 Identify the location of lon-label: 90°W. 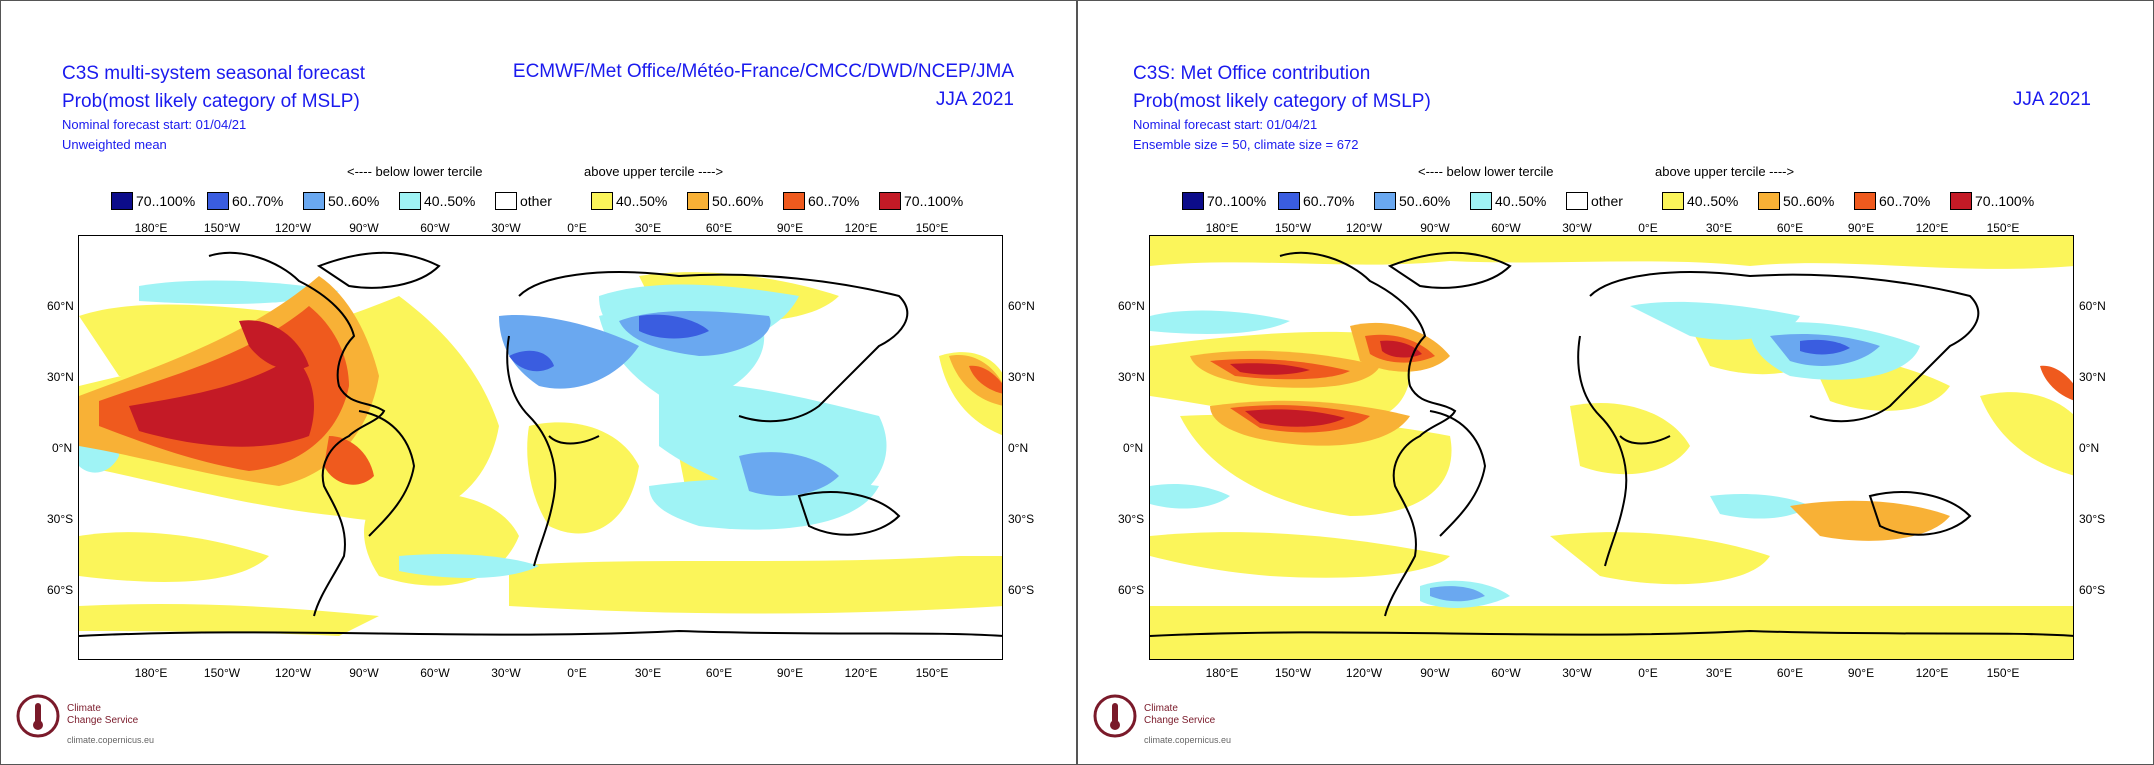
(364, 228).